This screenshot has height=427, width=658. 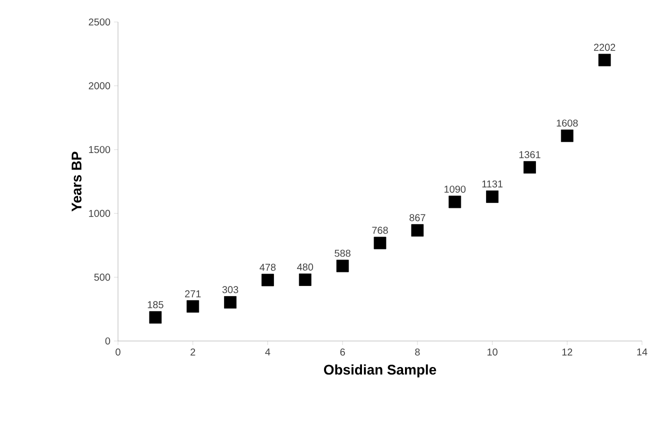 What do you see at coordinates (305, 267) in the screenshot?
I see `data-label: 480` at bounding box center [305, 267].